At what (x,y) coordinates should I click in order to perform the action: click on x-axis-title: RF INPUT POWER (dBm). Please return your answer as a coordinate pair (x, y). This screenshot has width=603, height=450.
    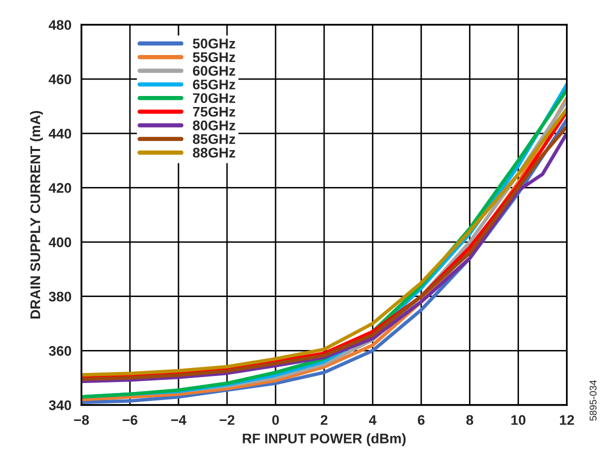
    Looking at the image, I should click on (324, 439).